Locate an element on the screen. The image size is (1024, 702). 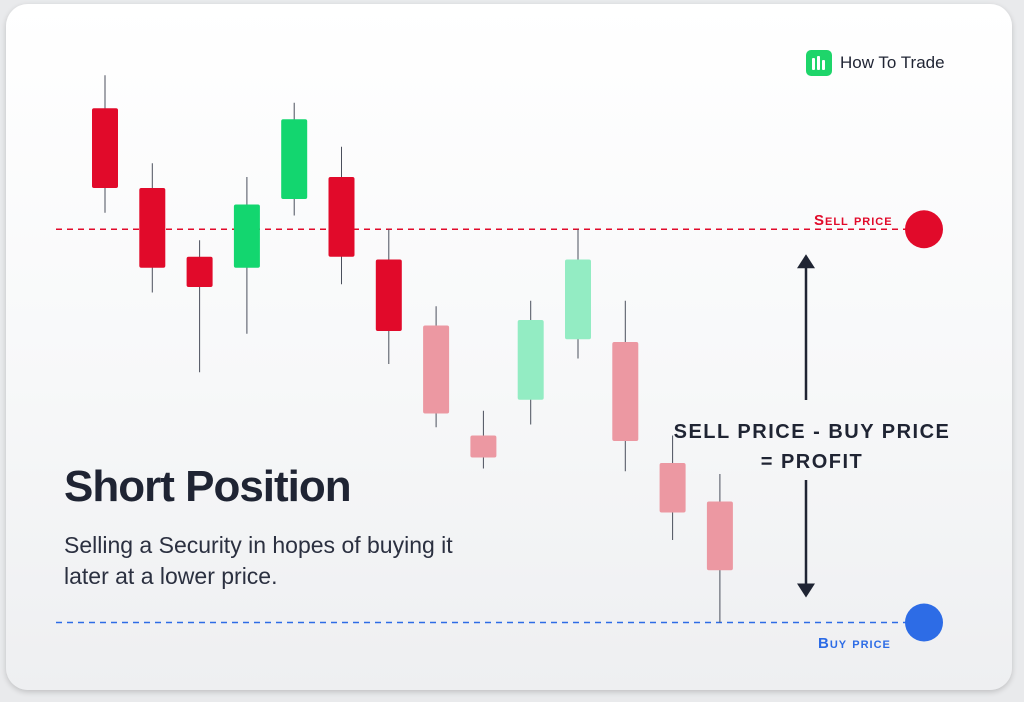
bar-chart-logo-icon is located at coordinates (819, 63).